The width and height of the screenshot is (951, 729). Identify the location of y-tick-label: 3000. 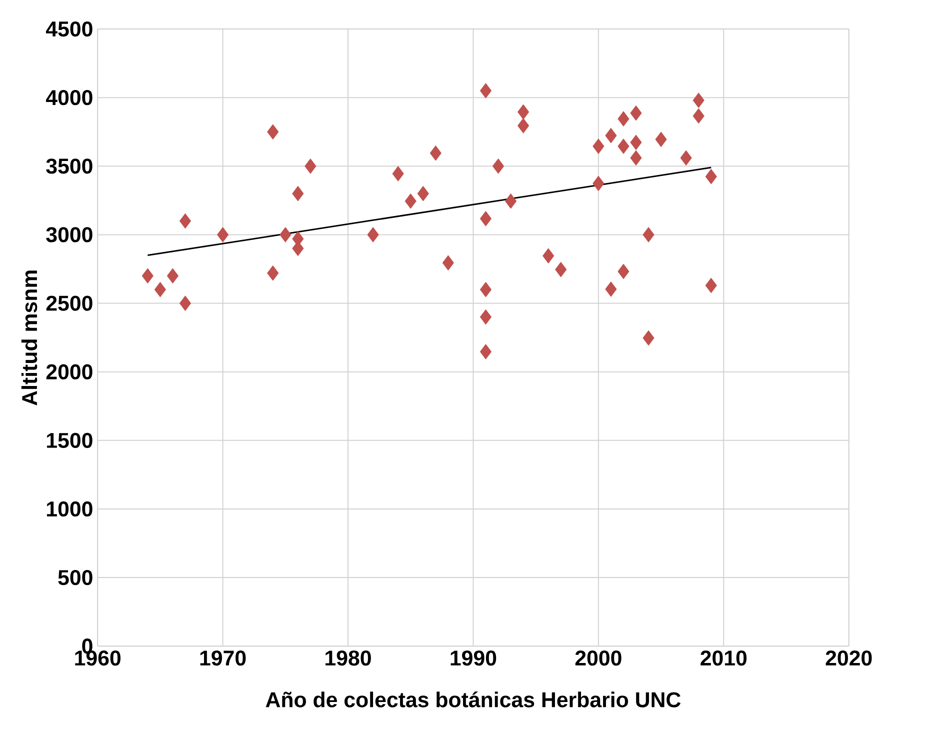
(69, 234).